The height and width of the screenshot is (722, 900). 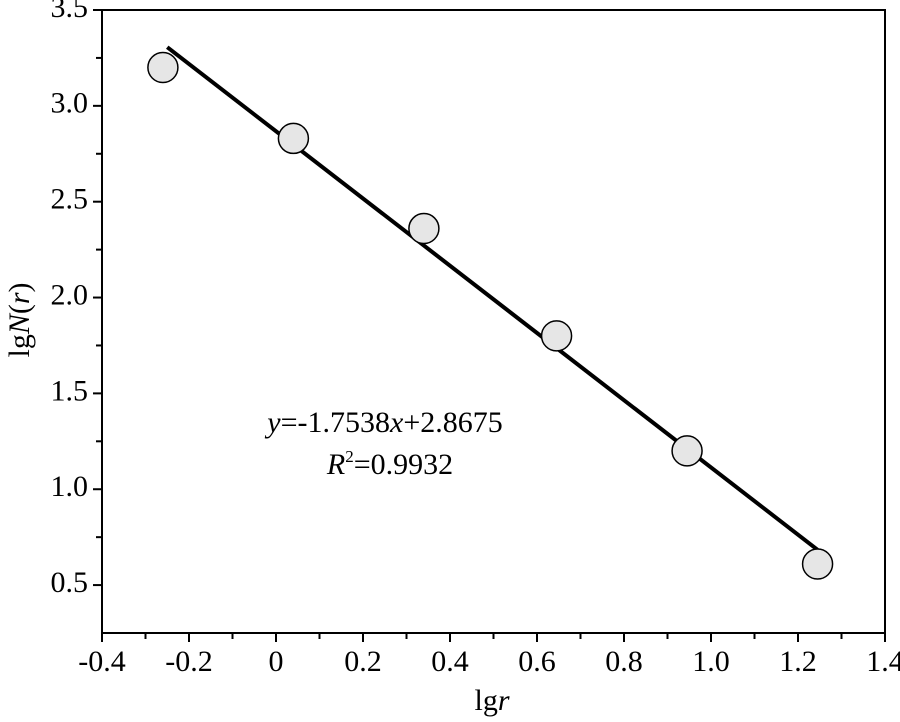 What do you see at coordinates (70, 294) in the screenshot?
I see `y-tick-label: 2.0` at bounding box center [70, 294].